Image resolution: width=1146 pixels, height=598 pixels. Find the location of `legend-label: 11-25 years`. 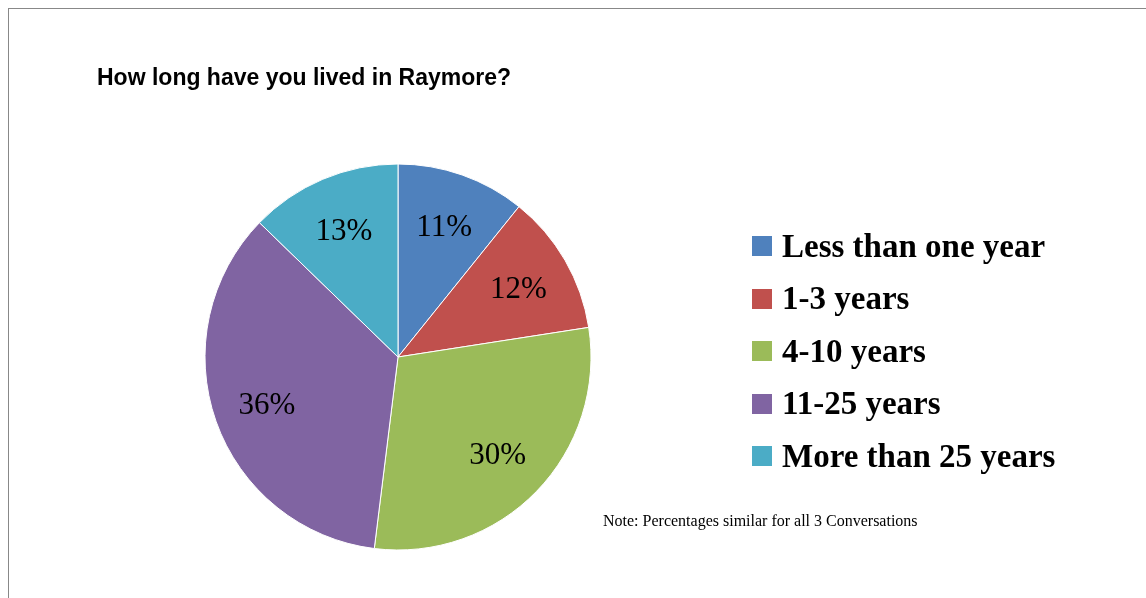

legend-label: 11-25 years is located at coordinates (861, 404).